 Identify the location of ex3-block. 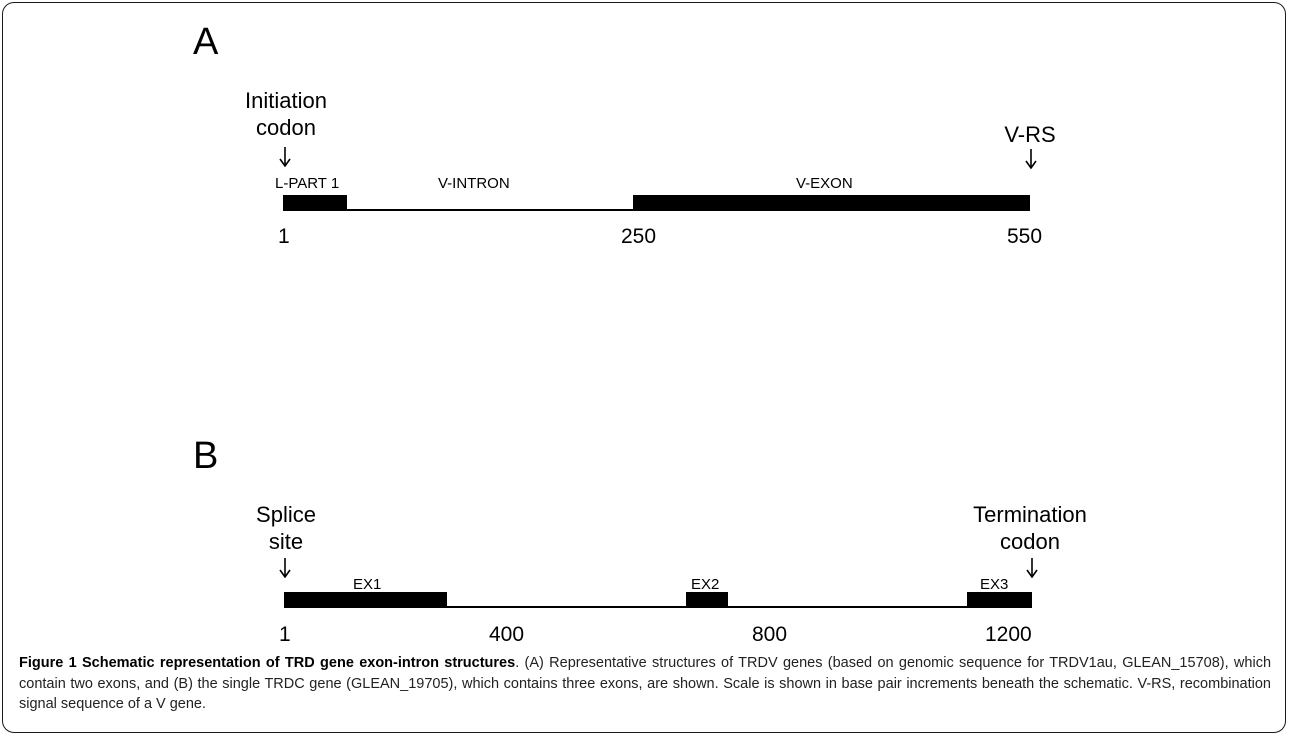
(999, 599).